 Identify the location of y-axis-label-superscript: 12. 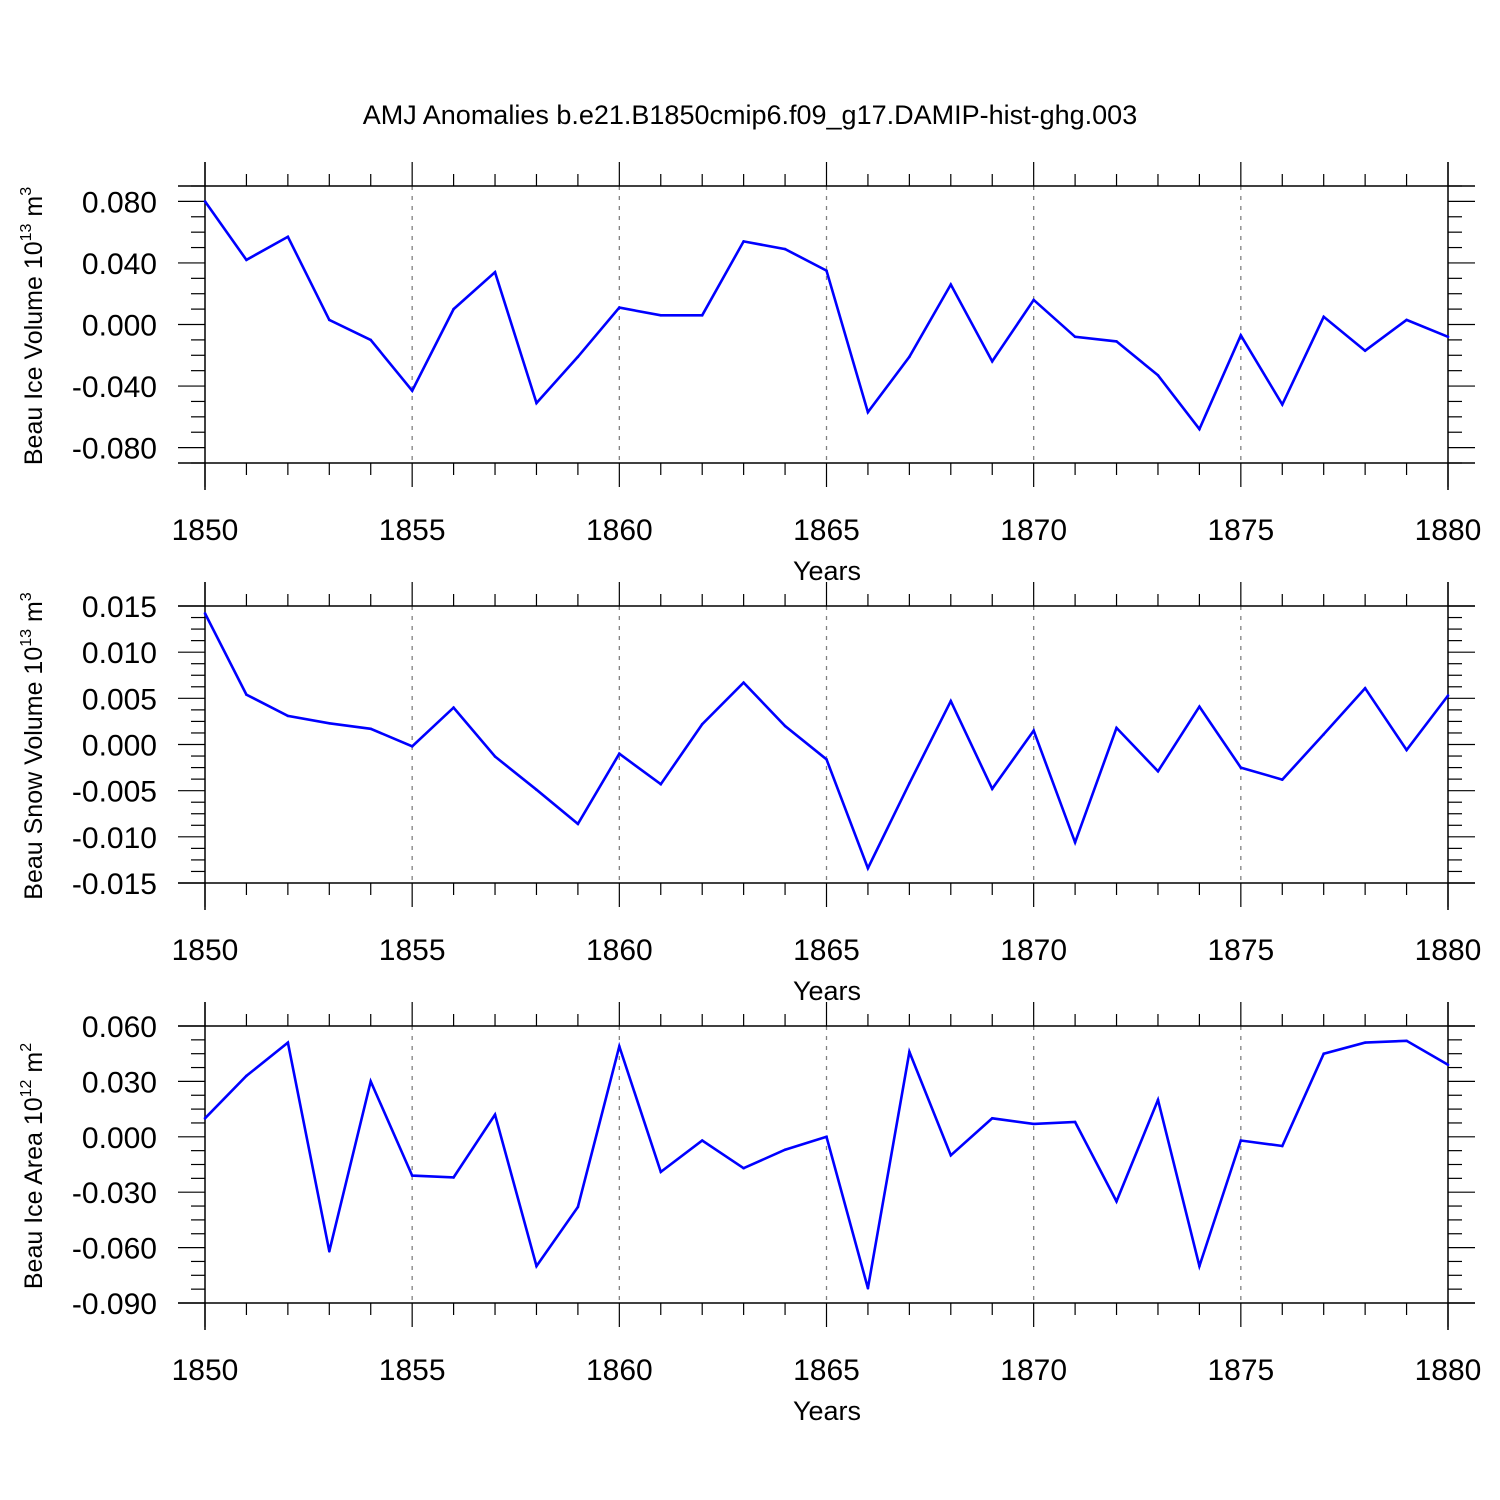
(26, 1088).